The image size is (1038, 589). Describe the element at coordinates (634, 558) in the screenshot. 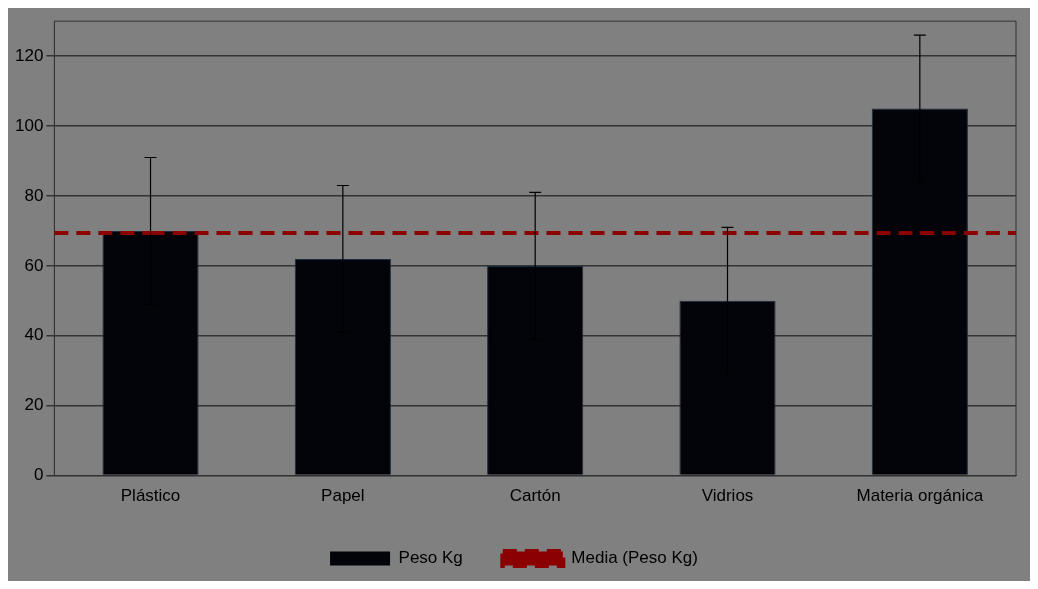

I see `legend-label: Media (Peso Kg)` at that location.